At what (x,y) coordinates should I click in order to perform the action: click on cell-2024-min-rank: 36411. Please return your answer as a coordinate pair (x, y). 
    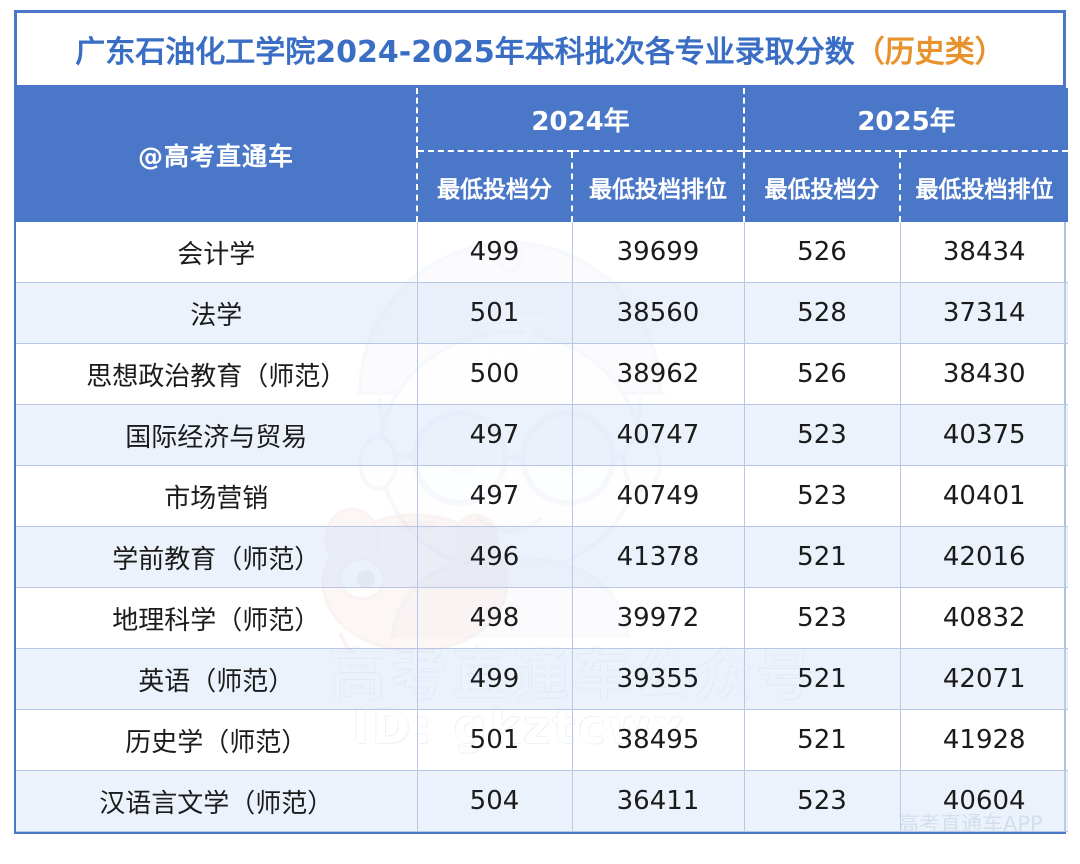
    Looking at the image, I should click on (657, 801).